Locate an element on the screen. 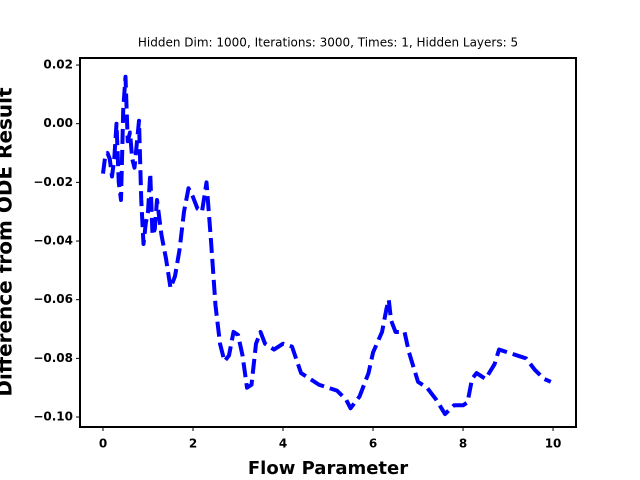 The image size is (640, 480). x-tick-label: 10 is located at coordinates (553, 444).